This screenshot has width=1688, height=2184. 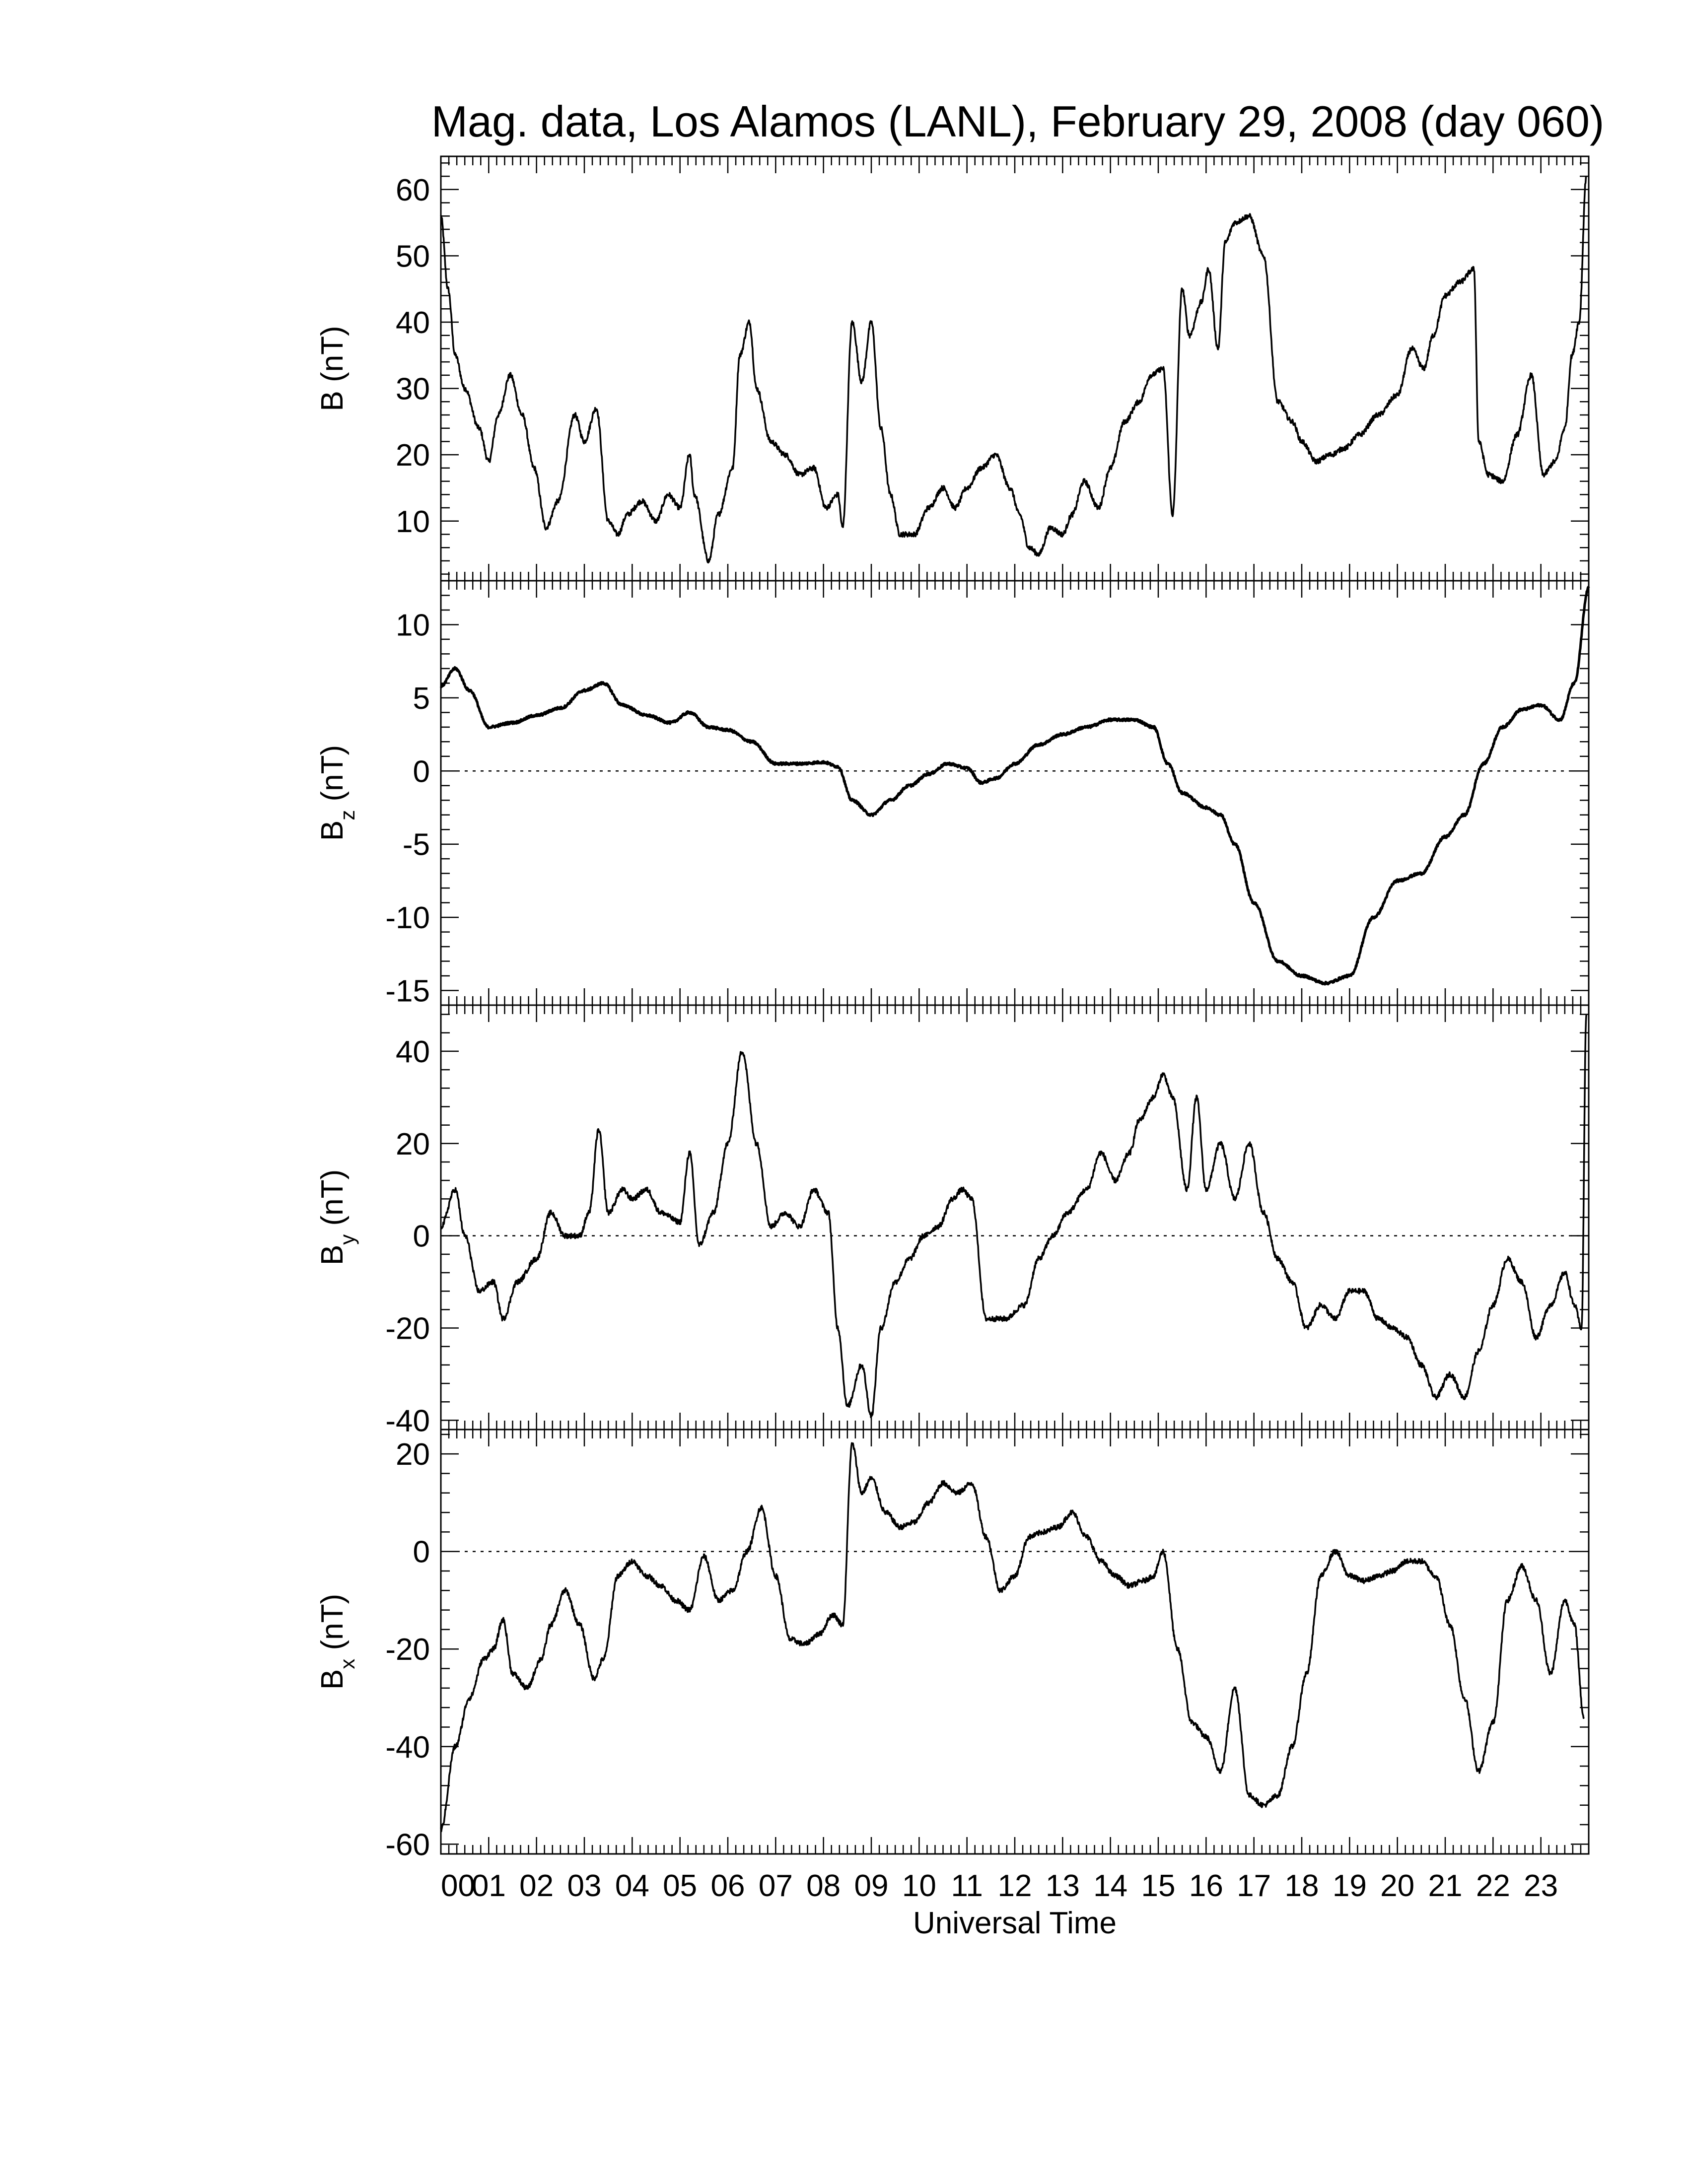 I want to click on x-tick-label: 23, so click(x=1541, y=1886).